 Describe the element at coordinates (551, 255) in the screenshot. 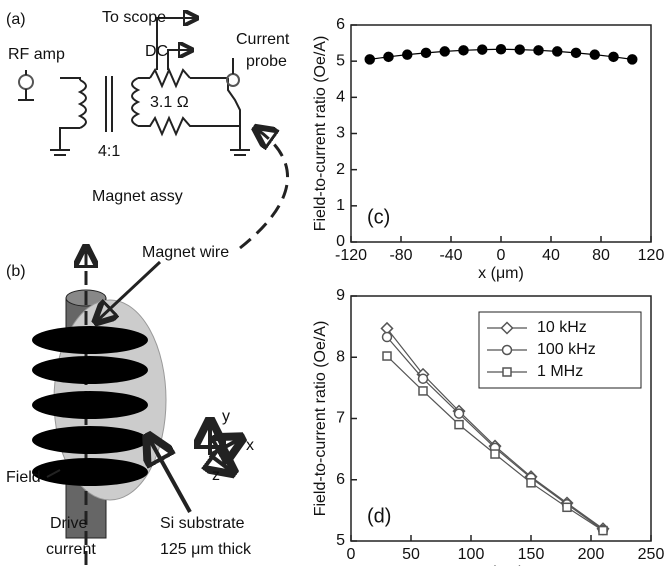

I see `x-tick-label: 40` at that location.